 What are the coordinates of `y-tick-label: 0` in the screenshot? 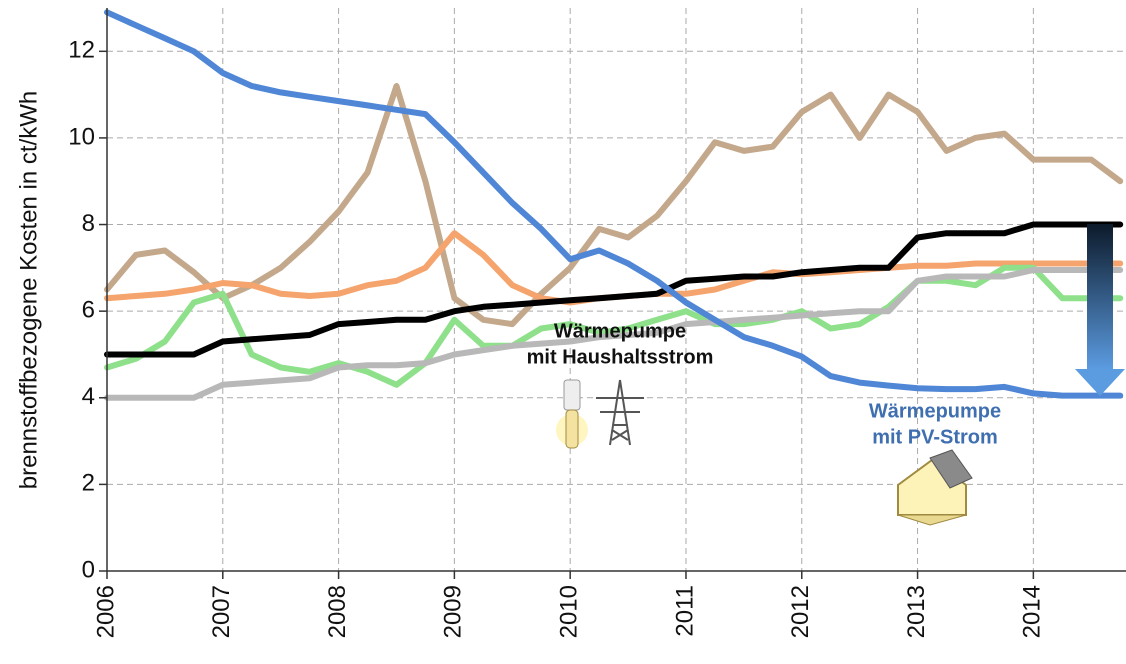 It's located at (88, 569).